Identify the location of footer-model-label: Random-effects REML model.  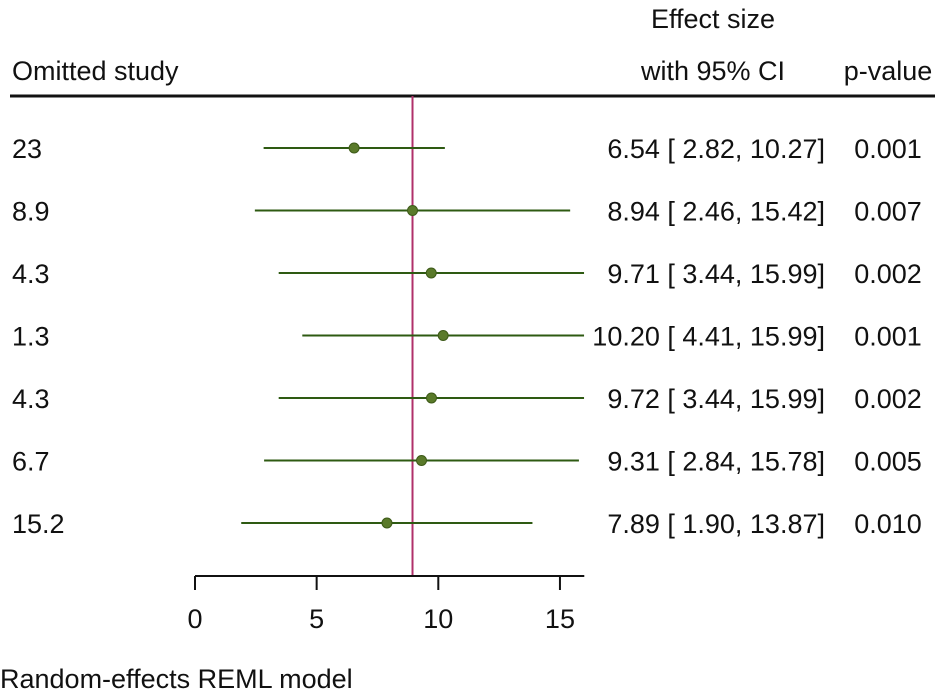
(176, 679).